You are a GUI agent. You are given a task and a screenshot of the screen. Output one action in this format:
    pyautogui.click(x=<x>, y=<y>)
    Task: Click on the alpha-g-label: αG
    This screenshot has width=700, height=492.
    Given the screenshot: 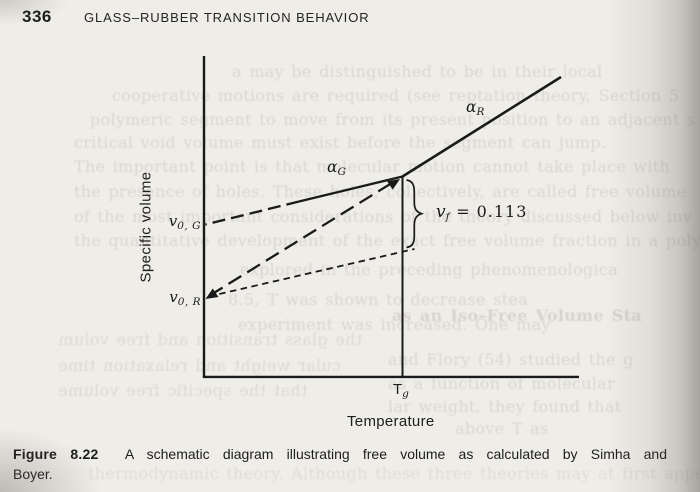 What is the action you would take?
    pyautogui.click(x=337, y=168)
    